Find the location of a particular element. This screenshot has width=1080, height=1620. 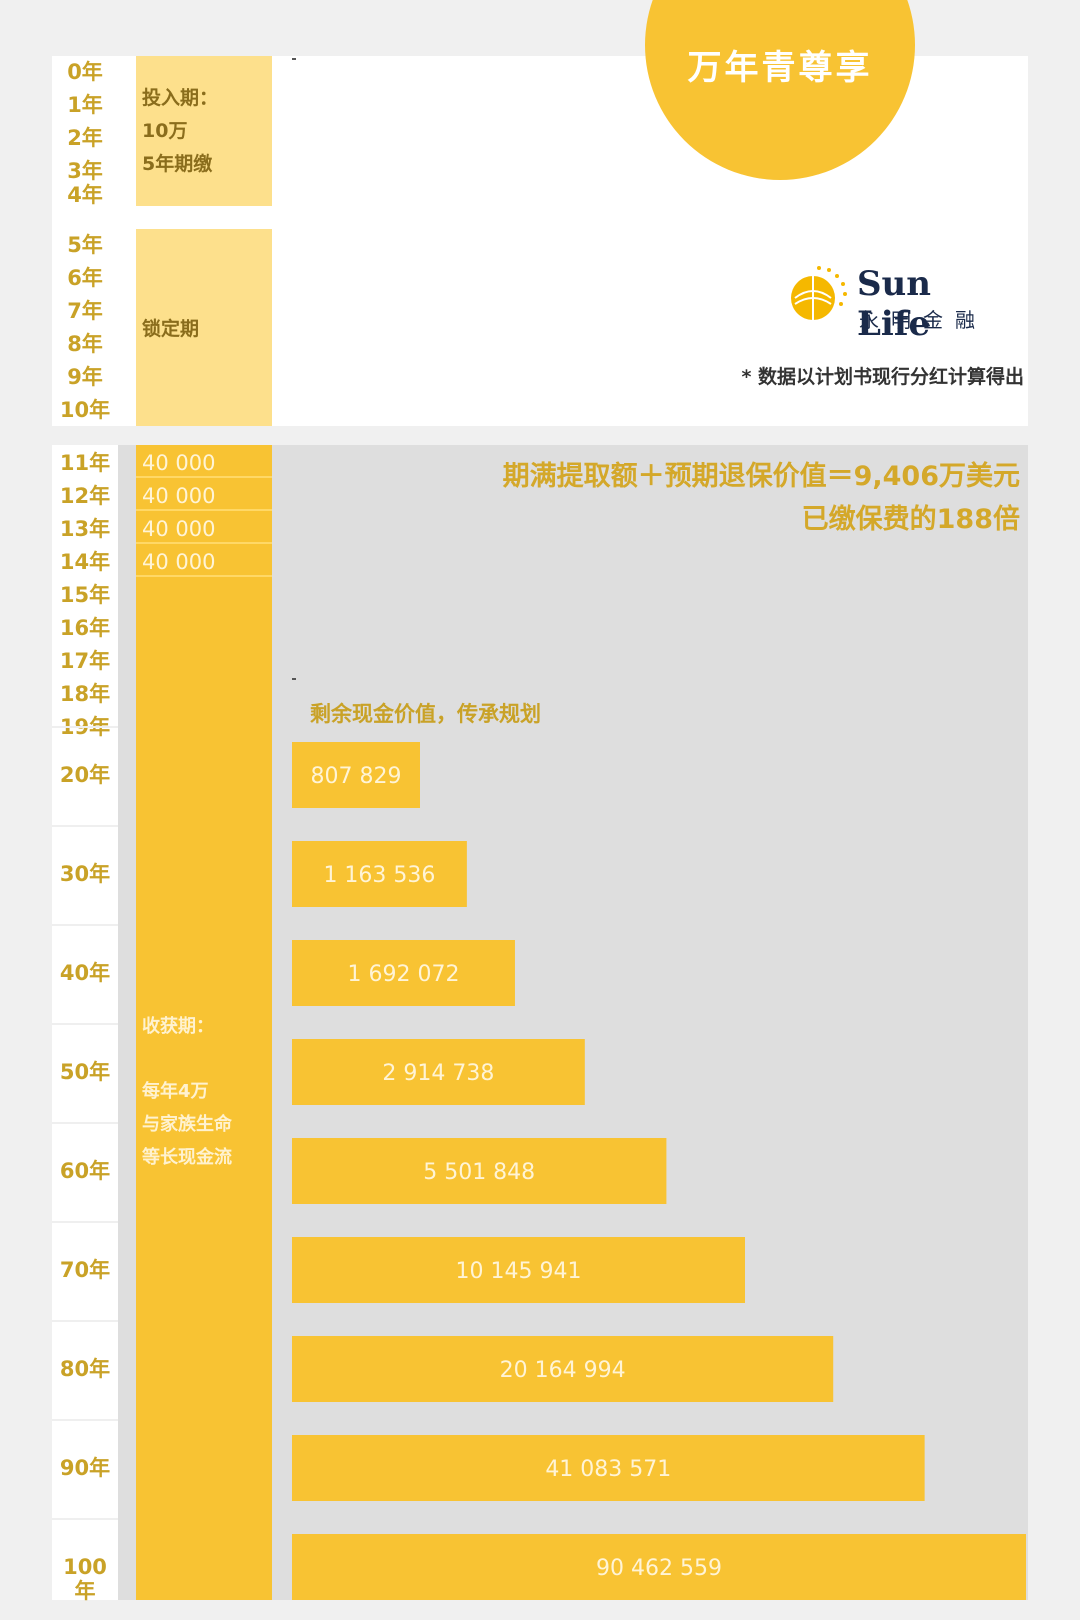

bar-value-label: 20 164 994 is located at coordinates (563, 1370).